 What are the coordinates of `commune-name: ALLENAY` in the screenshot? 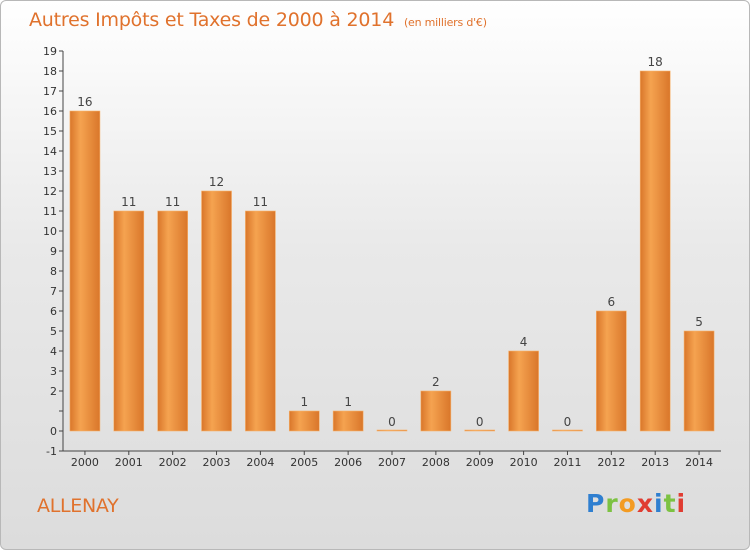 It's located at (78, 506).